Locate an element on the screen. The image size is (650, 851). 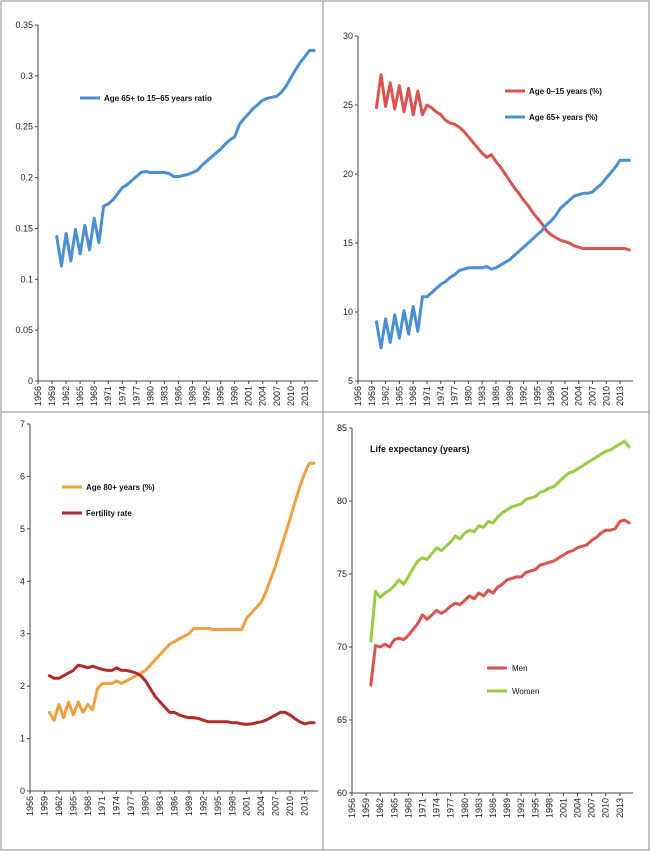
panel-bottom-right-series is located at coordinates (500, 563).